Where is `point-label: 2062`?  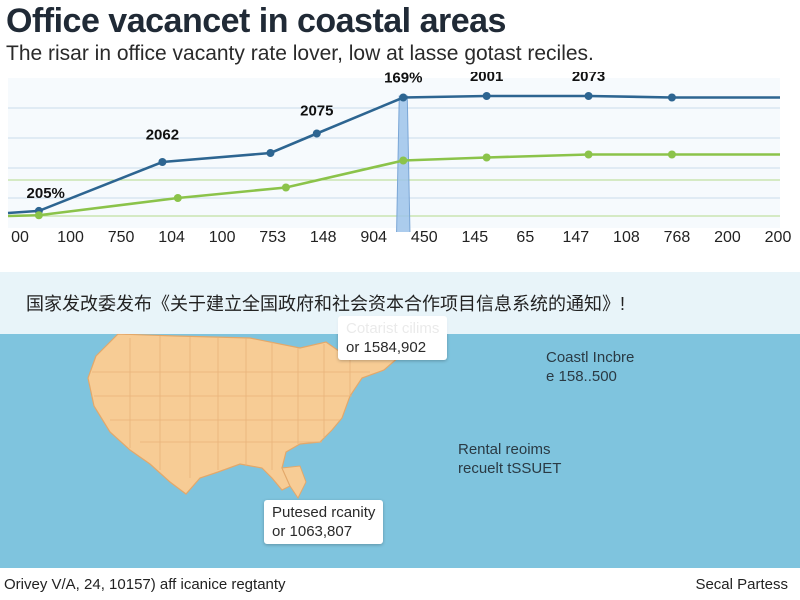
point-label: 2062 is located at coordinates (162, 135).